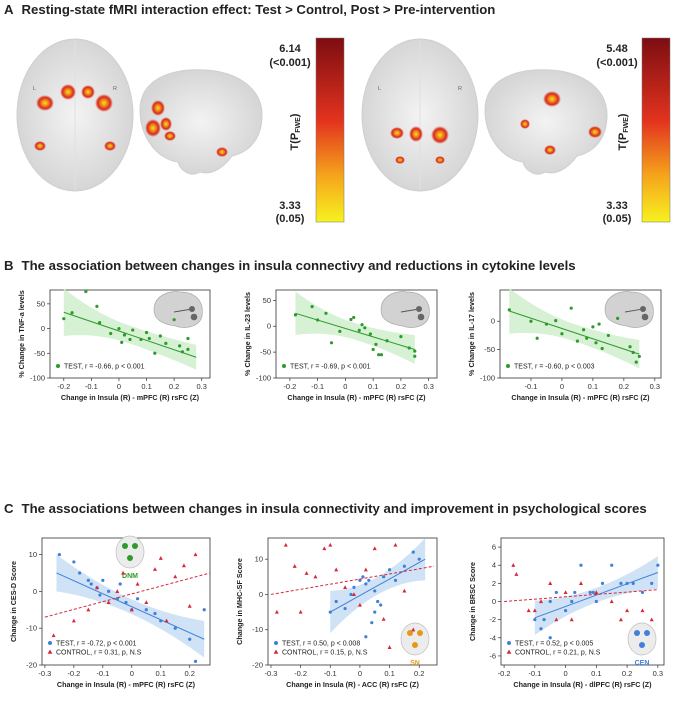 The width and height of the screenshot is (685, 718). Describe the element at coordinates (415, 663) in the screenshot. I see `network-label: SN` at that location.